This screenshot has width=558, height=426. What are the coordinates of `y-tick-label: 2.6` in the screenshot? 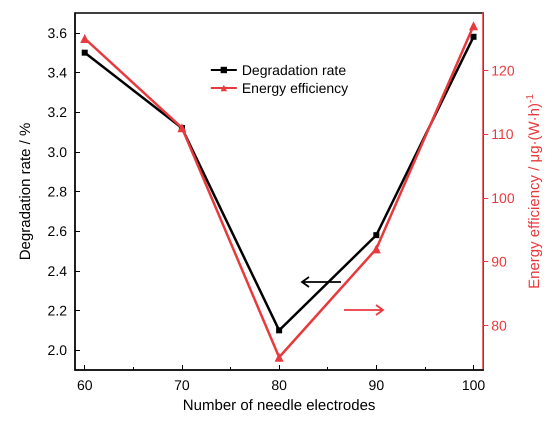 It's located at (58, 231).